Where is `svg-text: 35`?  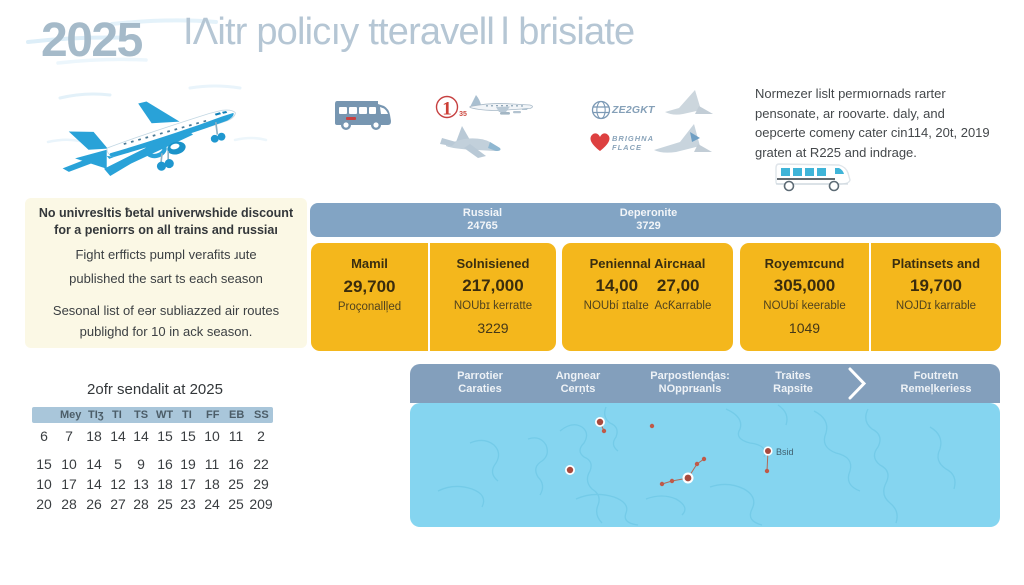 svg-text: 35 is located at coordinates (463, 114).